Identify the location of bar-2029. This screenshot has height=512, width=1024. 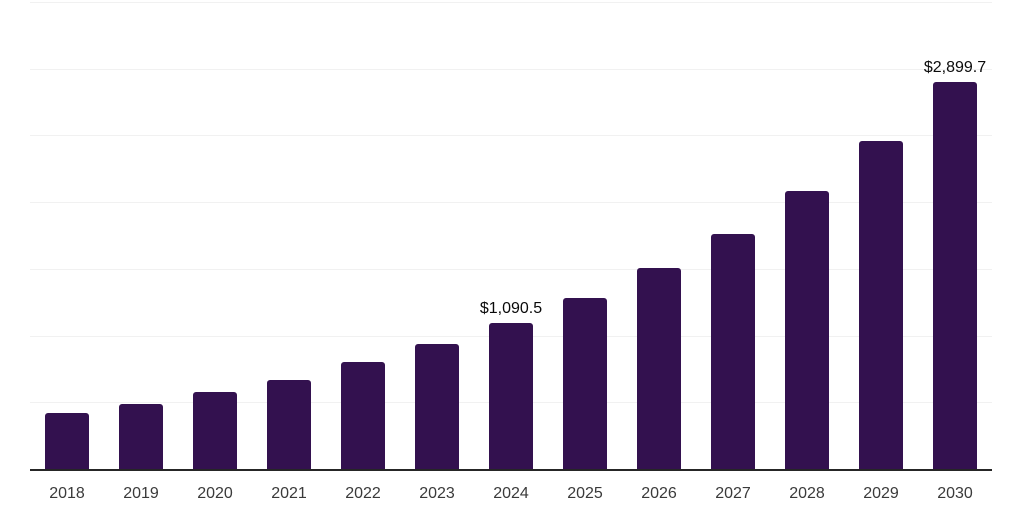
(881, 304).